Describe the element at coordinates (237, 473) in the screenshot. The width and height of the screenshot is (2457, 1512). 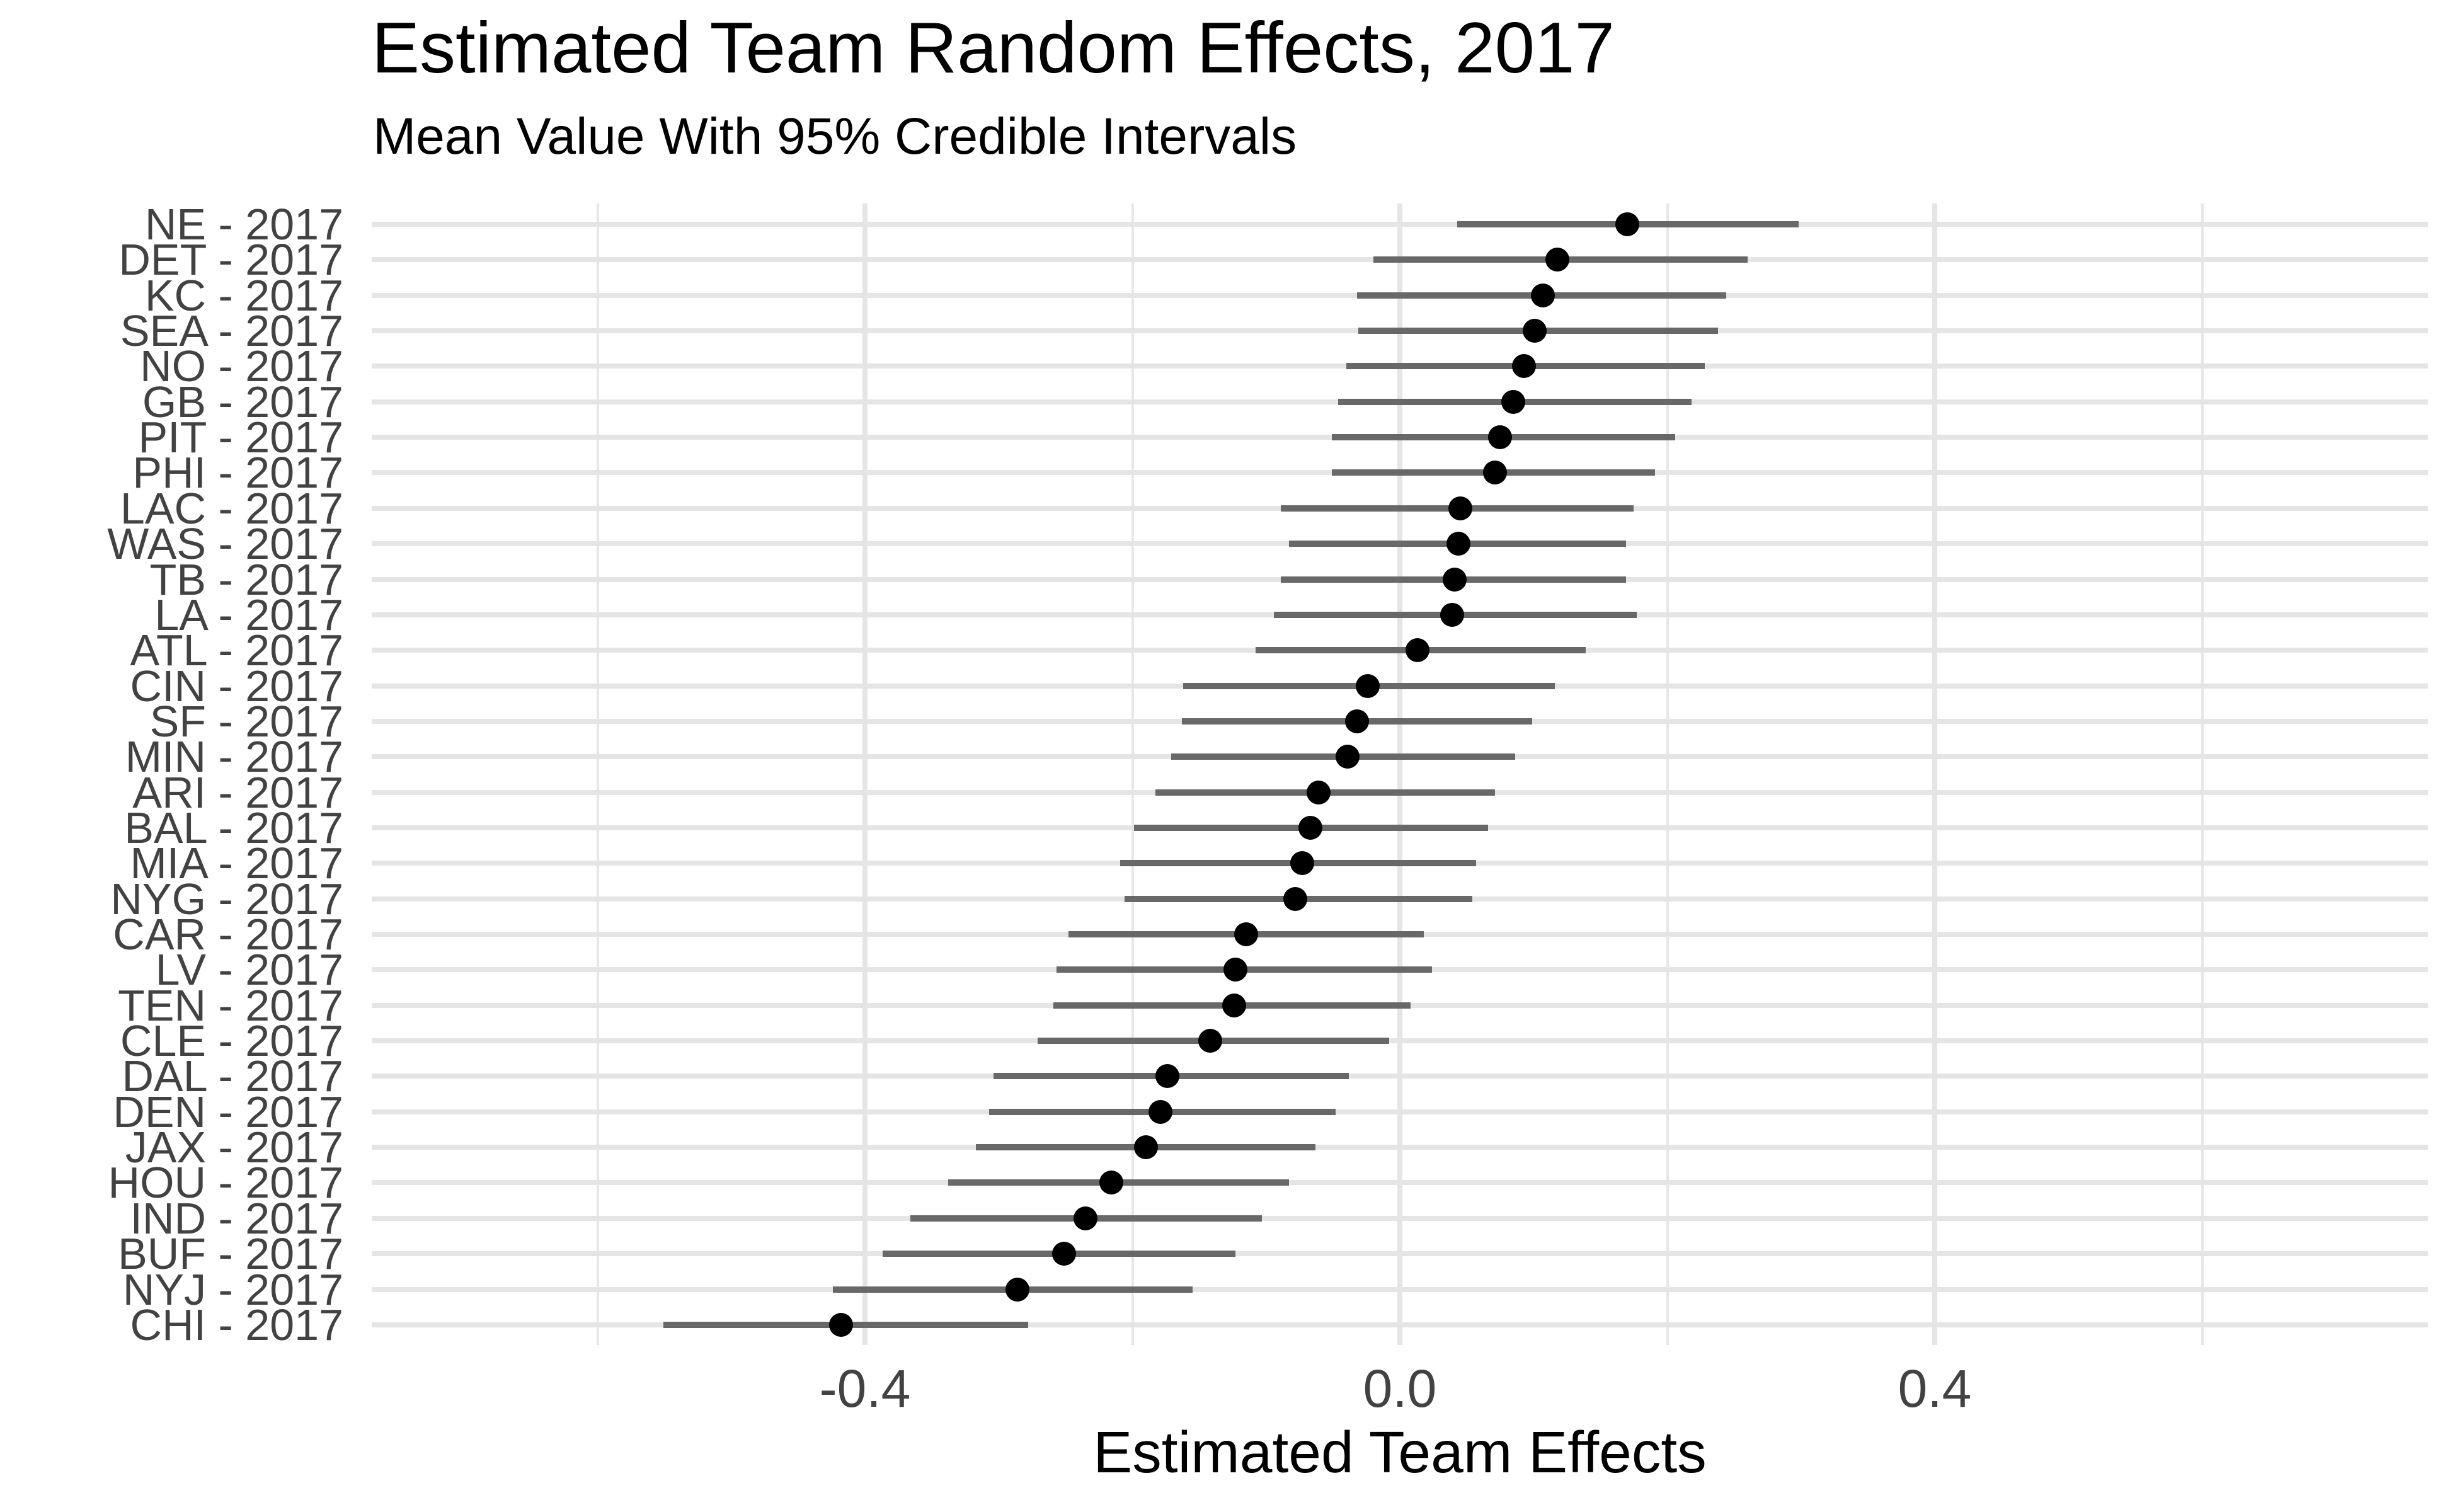
I see `y-axis-label: PHI - 2017` at that location.